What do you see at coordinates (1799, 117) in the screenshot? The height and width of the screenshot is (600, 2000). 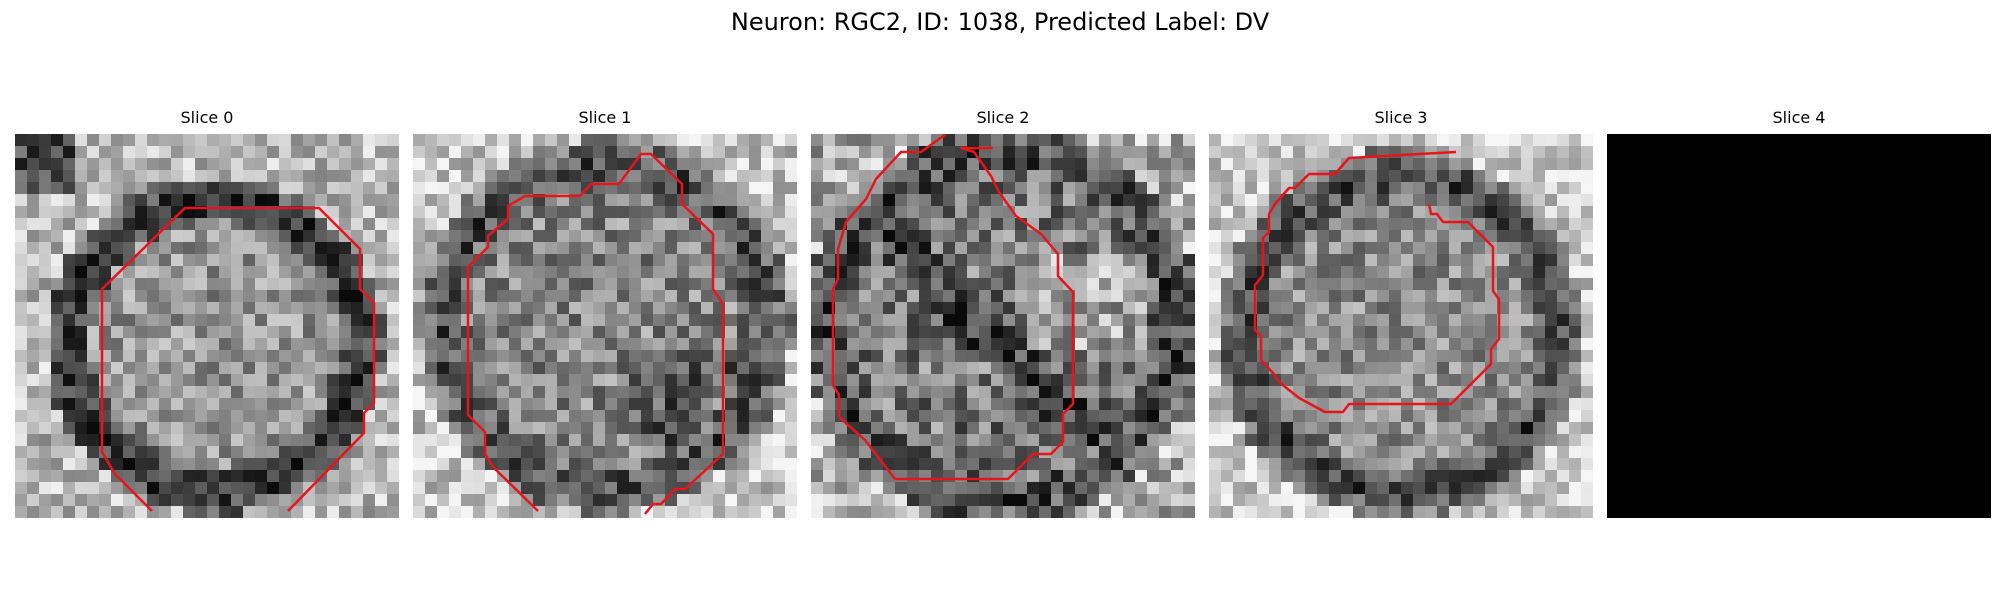 I see `slice-title: Slice 4` at bounding box center [1799, 117].